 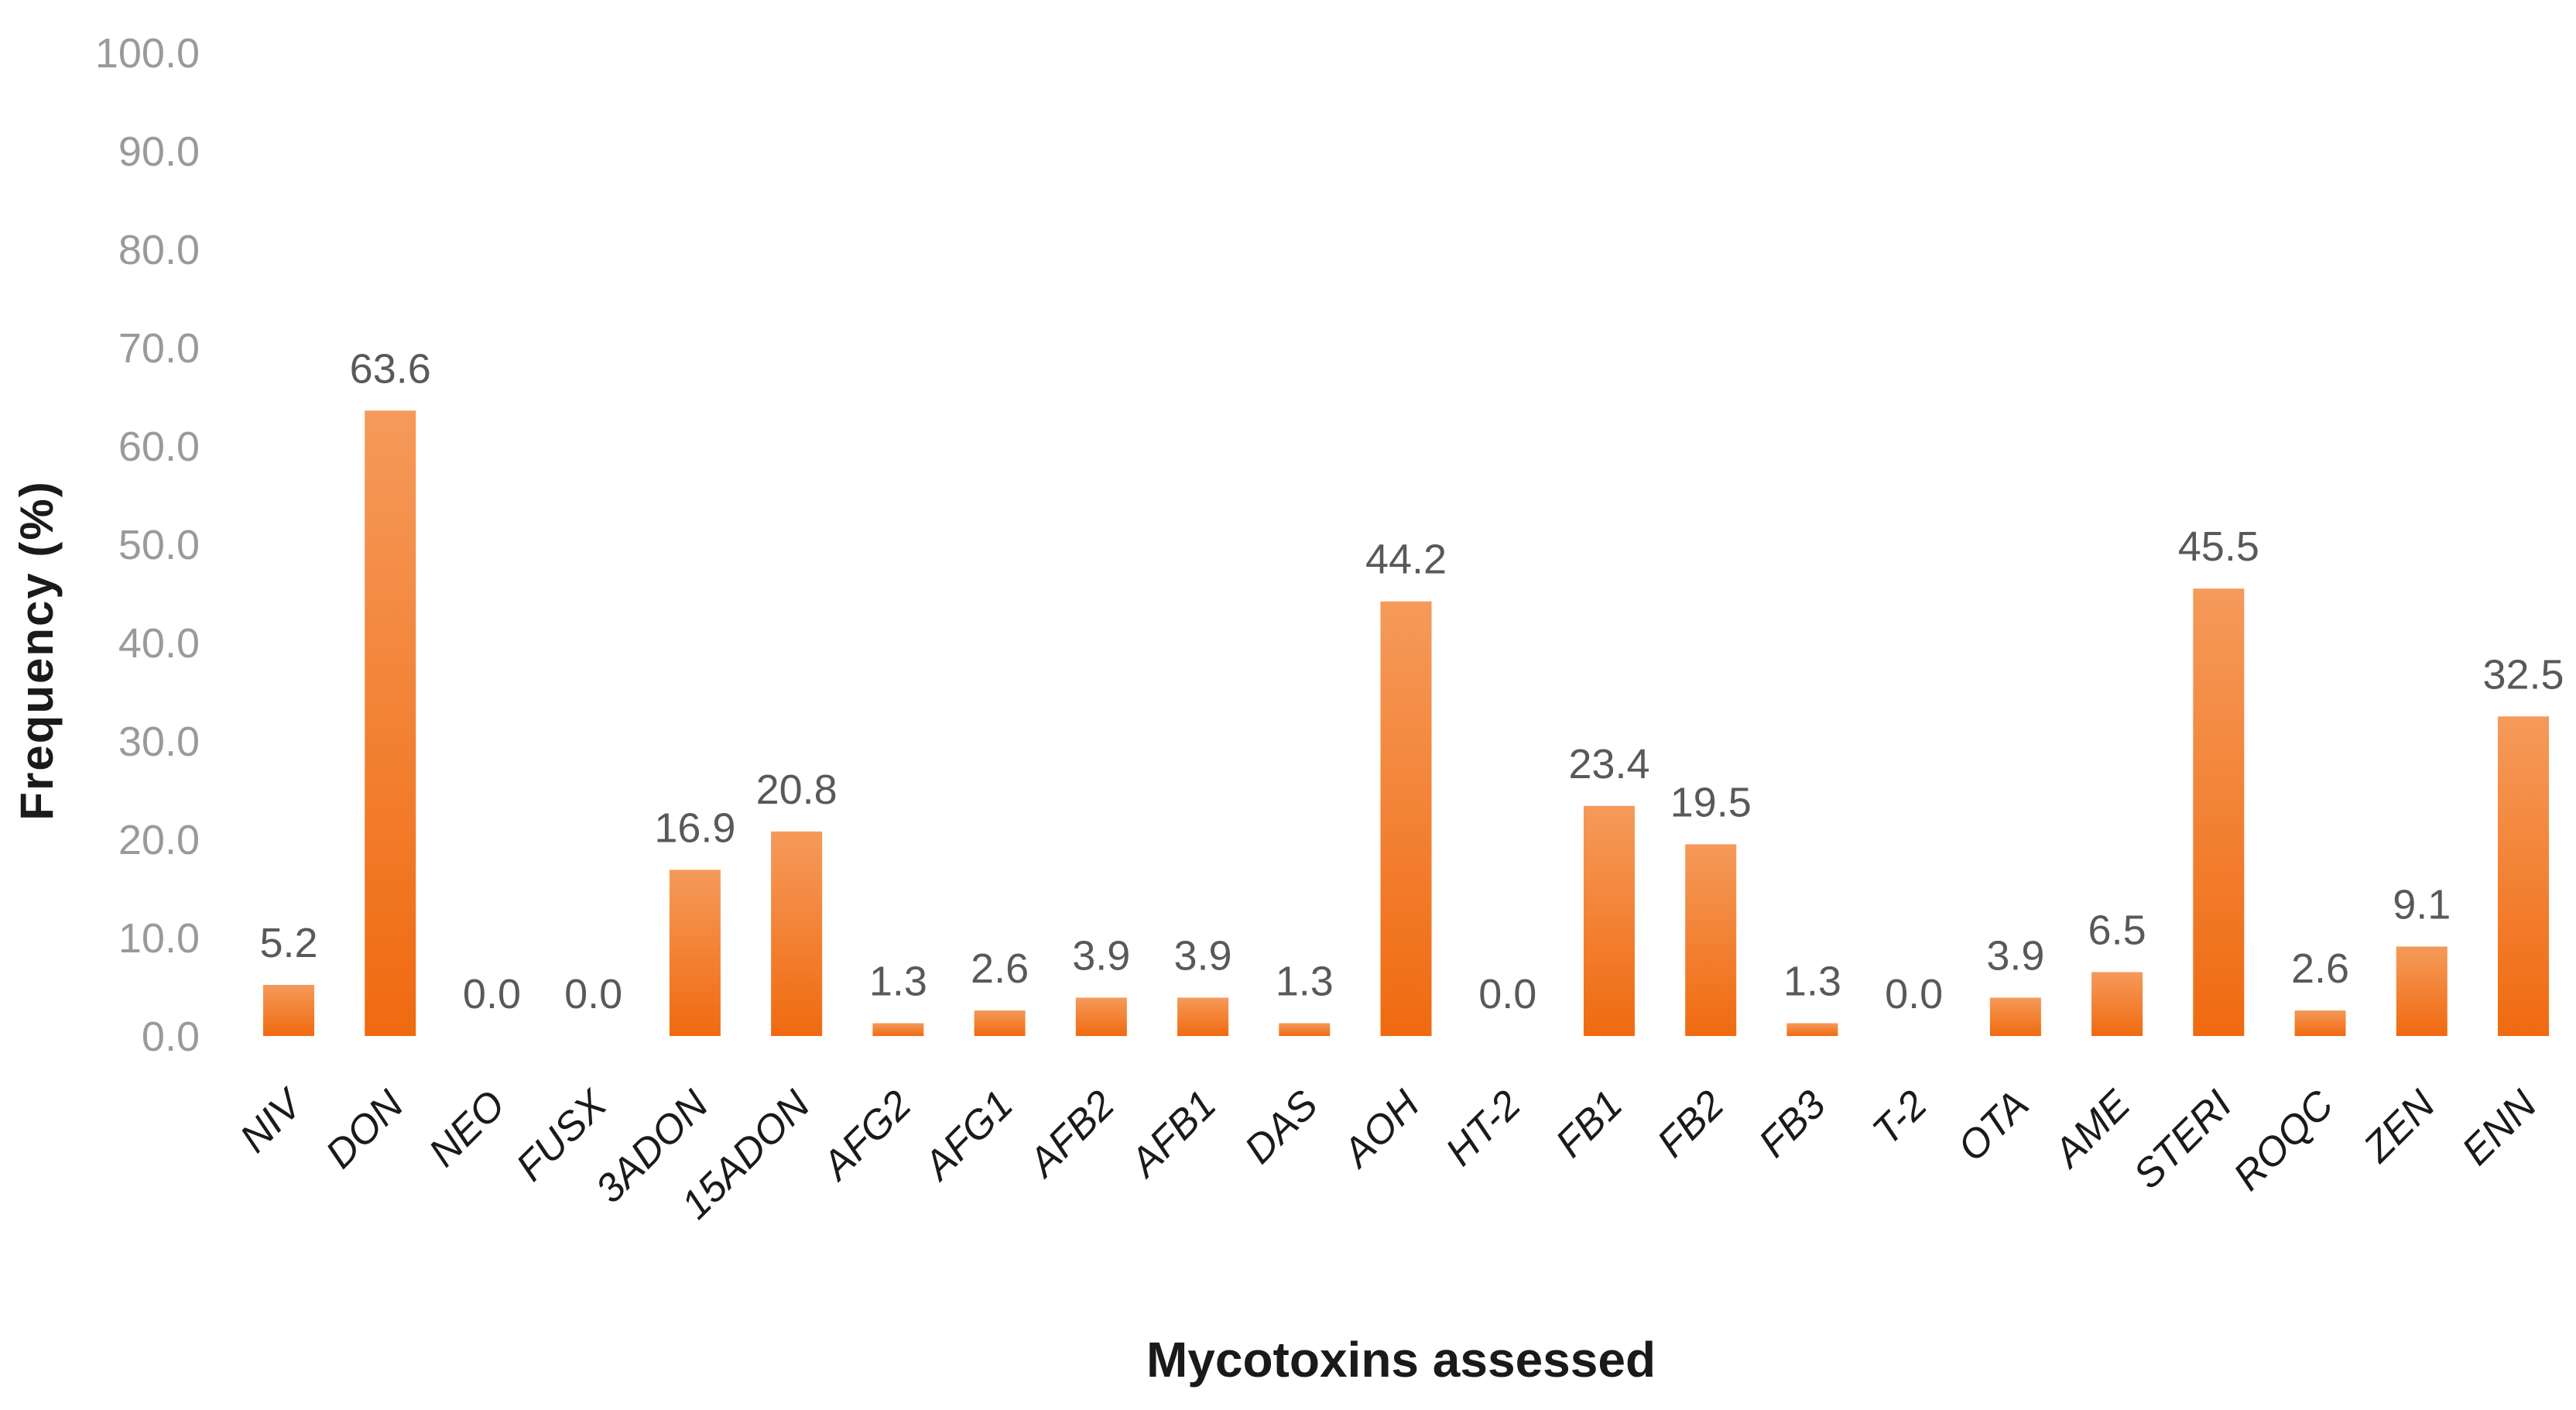 What do you see at coordinates (1172, 1134) in the screenshot?
I see `category-label-afb1: AFB1` at bounding box center [1172, 1134].